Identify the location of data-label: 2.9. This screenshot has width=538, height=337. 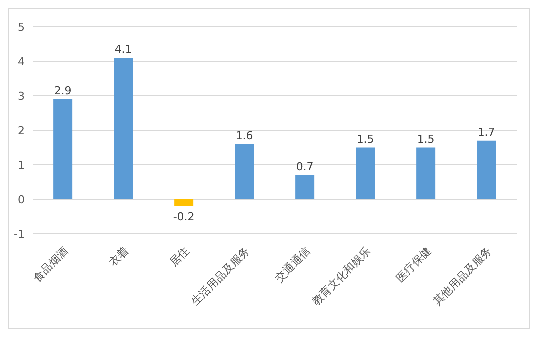
(63, 91).